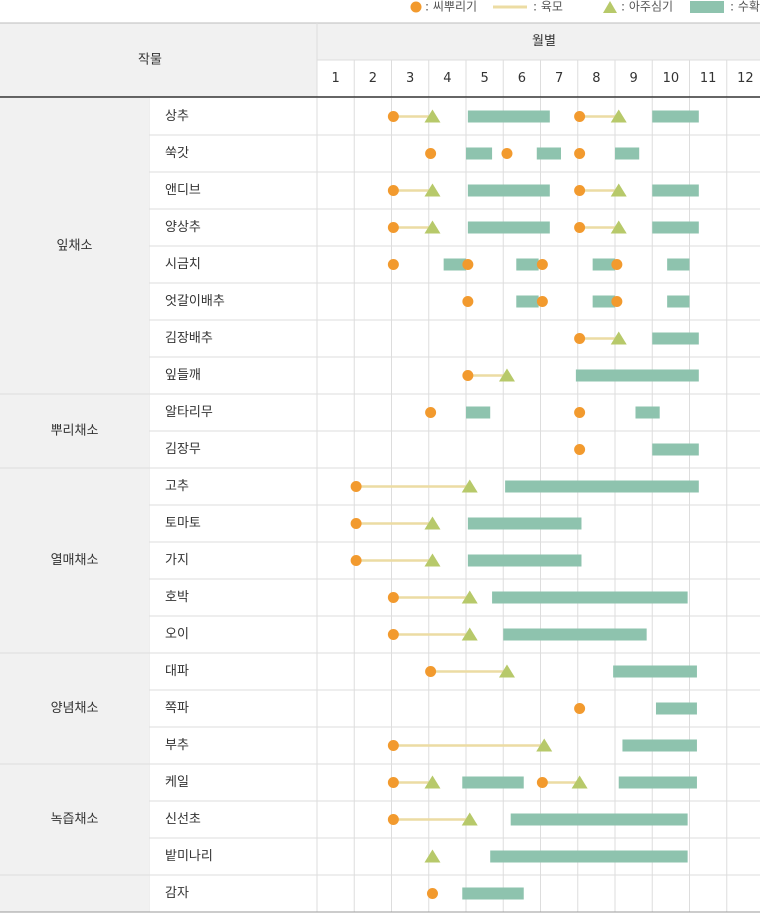  I want to click on crop-label: 호박, so click(177, 597).